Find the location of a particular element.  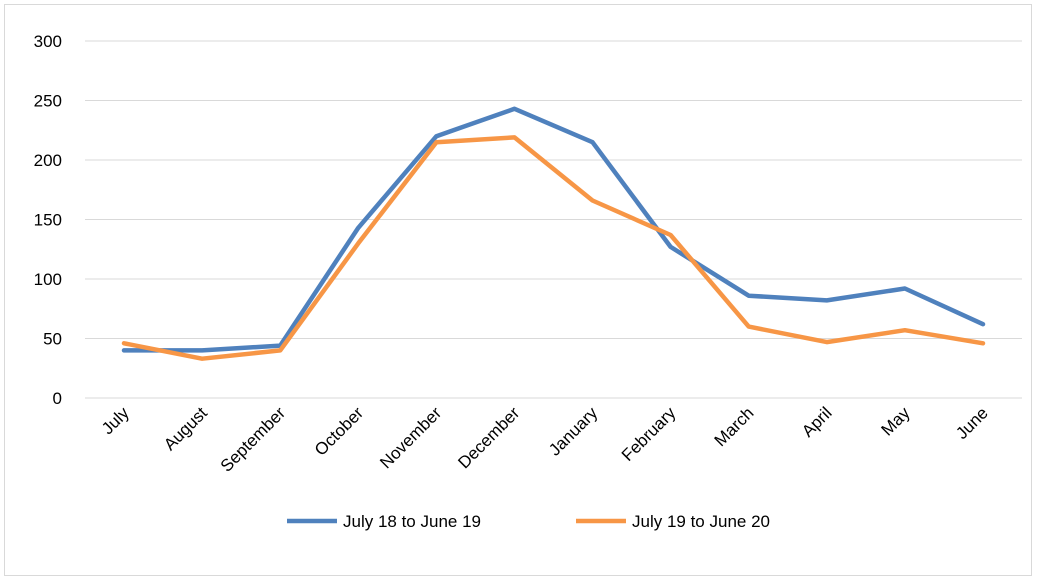

x-tick-label-october: October is located at coordinates (339, 431).